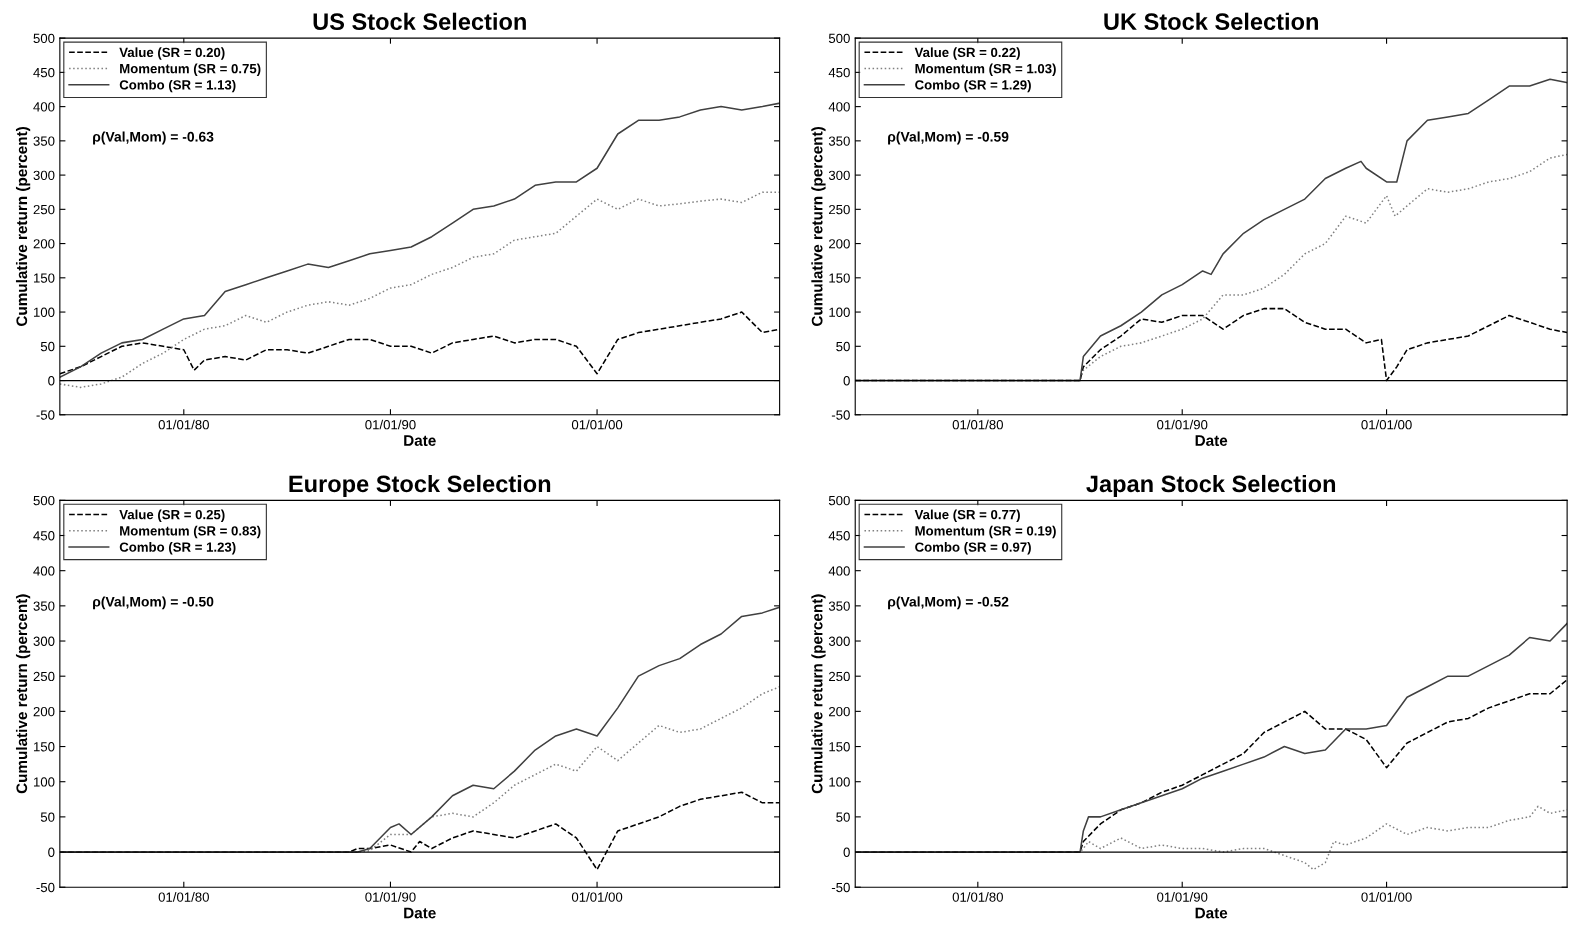 The height and width of the screenshot is (930, 1575). Describe the element at coordinates (948, 138) in the screenshot. I see `annotation: ρ(Val,Mom) = -0.59` at that location.